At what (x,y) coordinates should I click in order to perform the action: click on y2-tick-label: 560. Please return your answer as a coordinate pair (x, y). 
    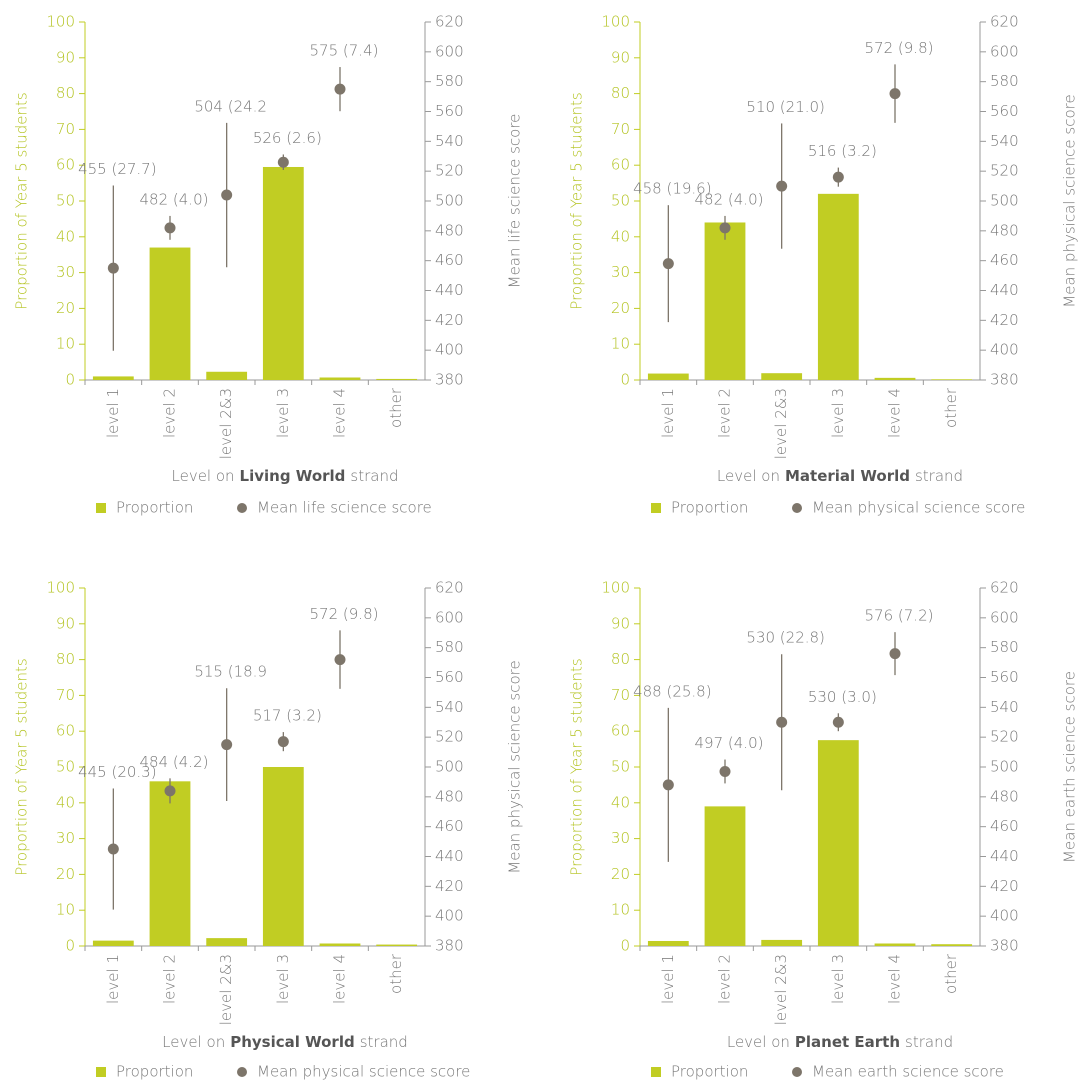
    Looking at the image, I should click on (1004, 111).